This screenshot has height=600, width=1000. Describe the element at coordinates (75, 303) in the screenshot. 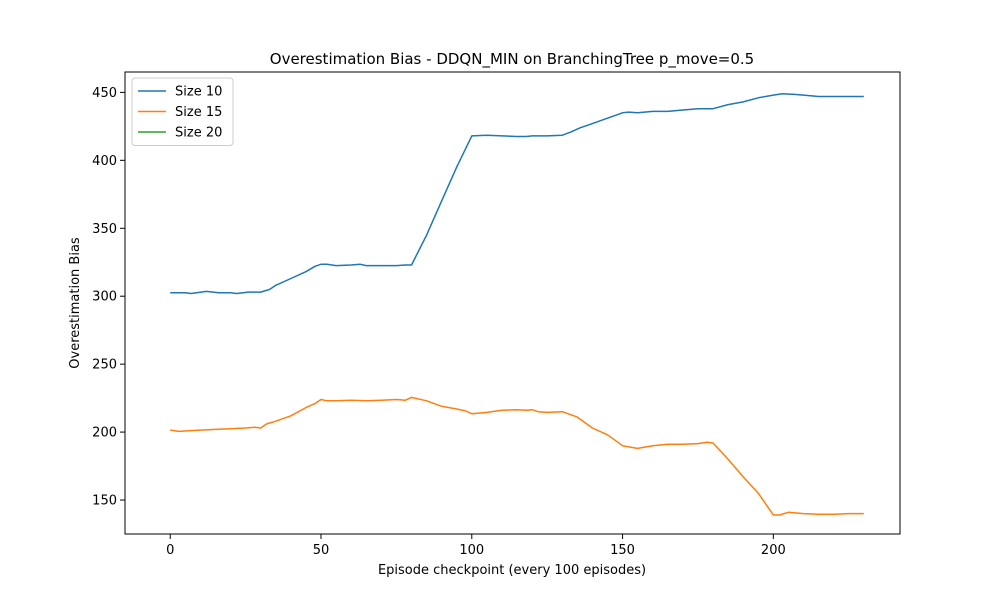

I see `y-axis-label: Overestimation Bias` at that location.